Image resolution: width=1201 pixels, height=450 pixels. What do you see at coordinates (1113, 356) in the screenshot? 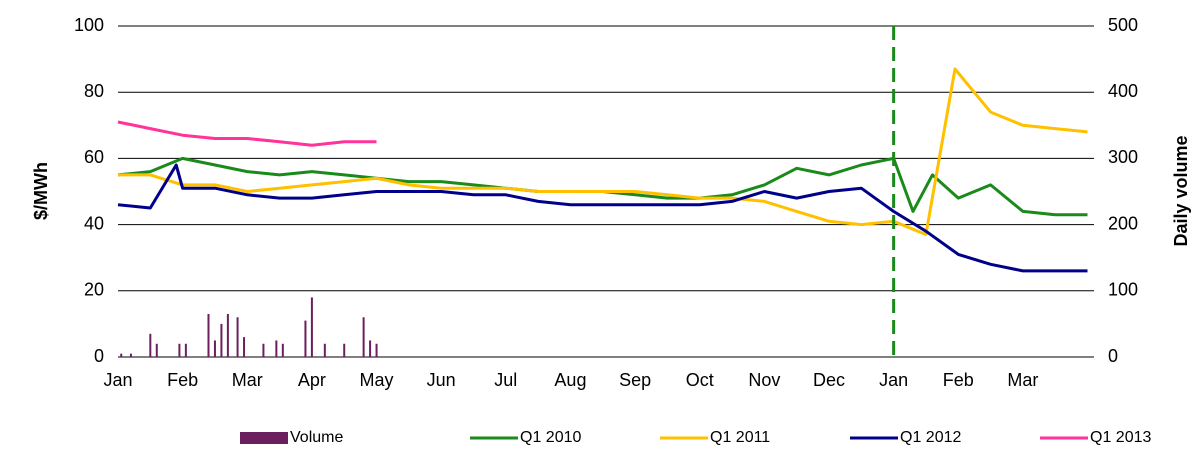
I see `y2-tick-label: 0` at bounding box center [1113, 356].